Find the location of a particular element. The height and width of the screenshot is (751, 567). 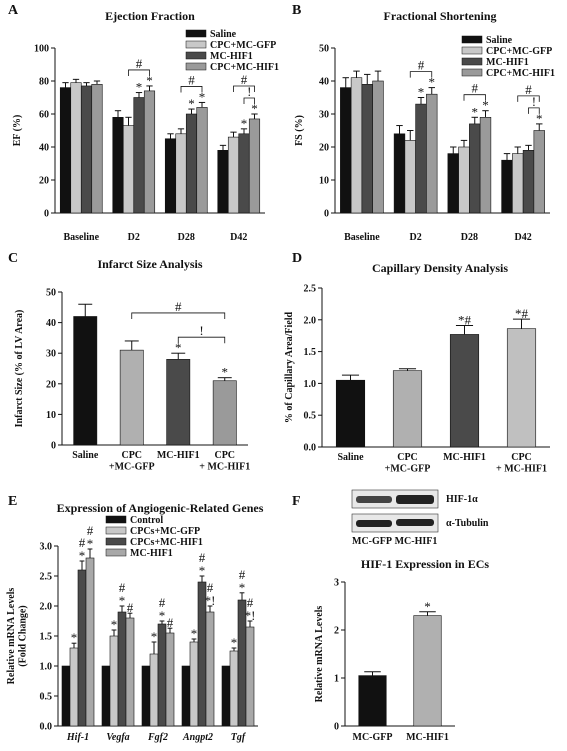

x-tick-label: Fgf2 is located at coordinates (157, 737).